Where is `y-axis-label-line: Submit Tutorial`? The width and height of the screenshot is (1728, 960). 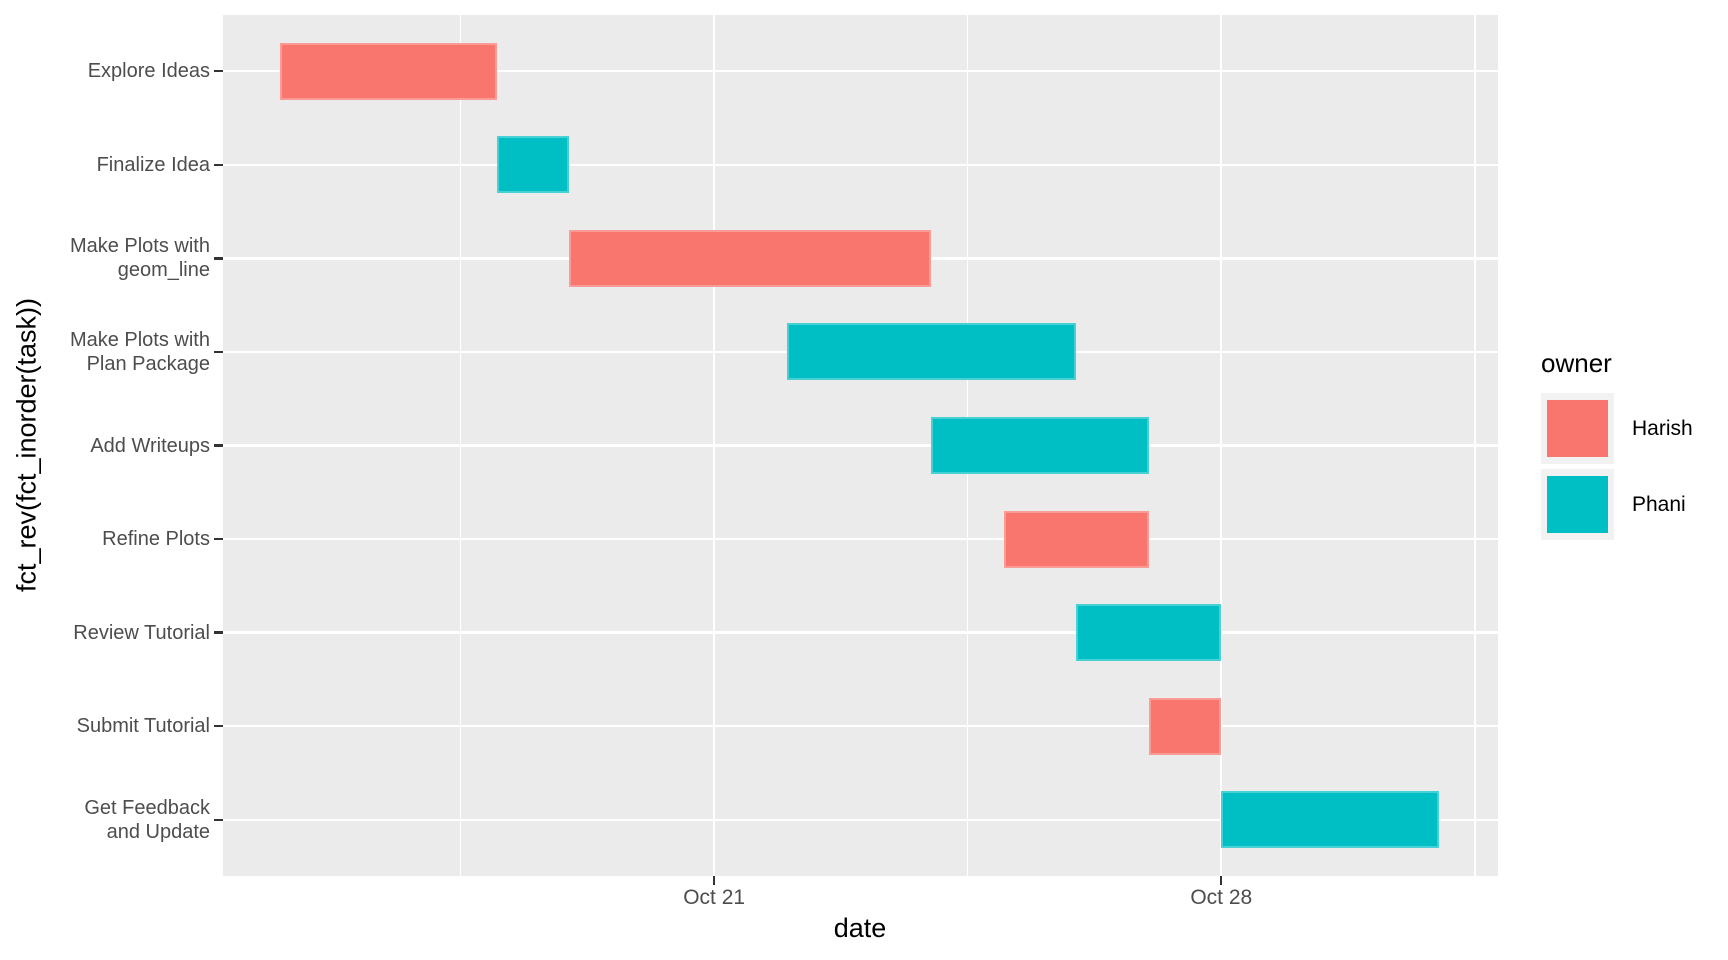
y-axis-label-line: Submit Tutorial is located at coordinates (143, 726).